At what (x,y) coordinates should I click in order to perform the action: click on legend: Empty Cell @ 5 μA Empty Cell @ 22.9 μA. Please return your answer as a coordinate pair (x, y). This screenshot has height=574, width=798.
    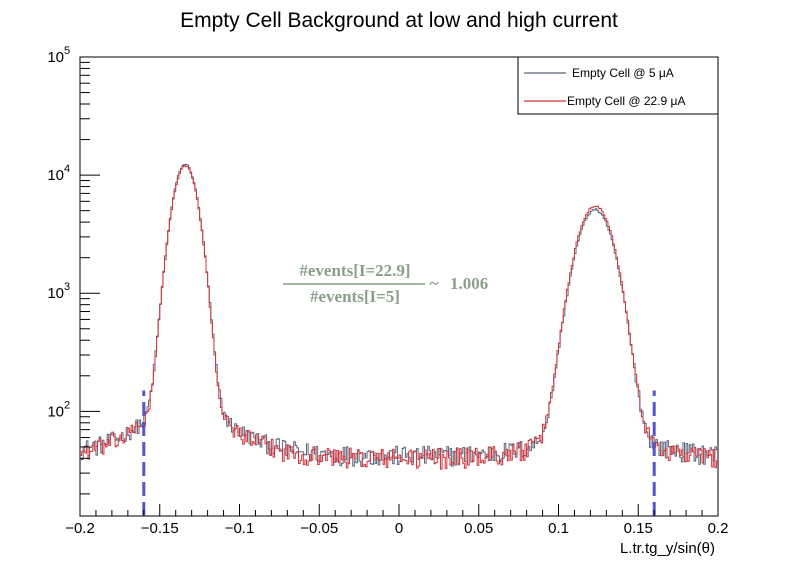
    Looking at the image, I should click on (618, 85).